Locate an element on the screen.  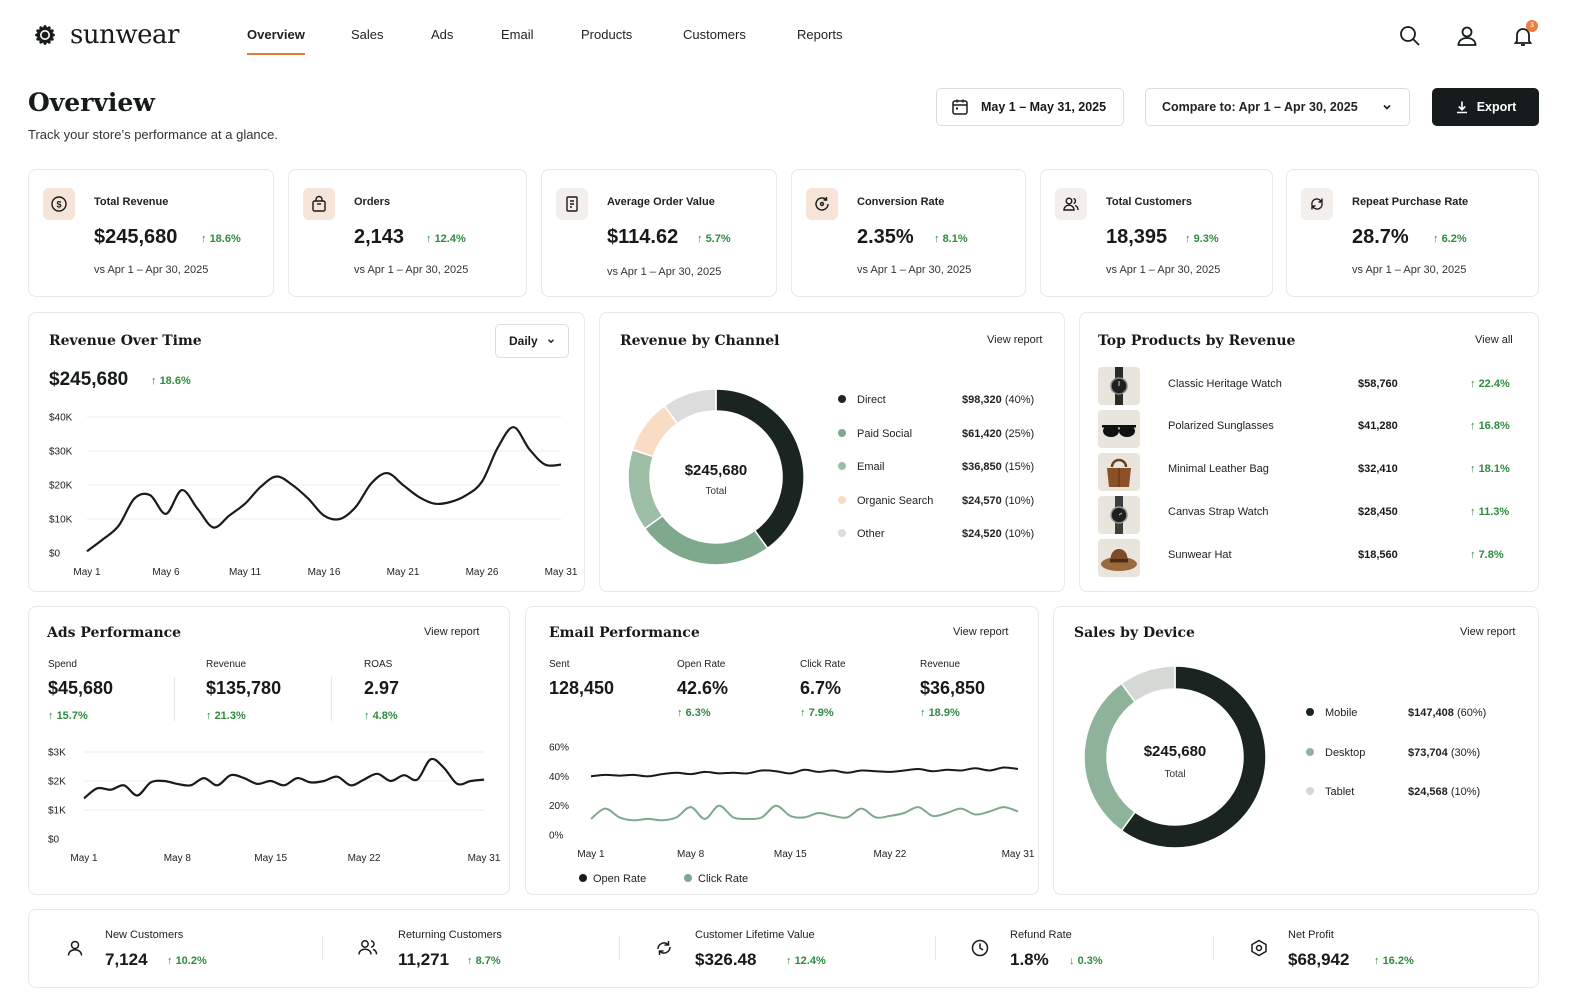
x-tick-label: May 26 is located at coordinates (482, 572).